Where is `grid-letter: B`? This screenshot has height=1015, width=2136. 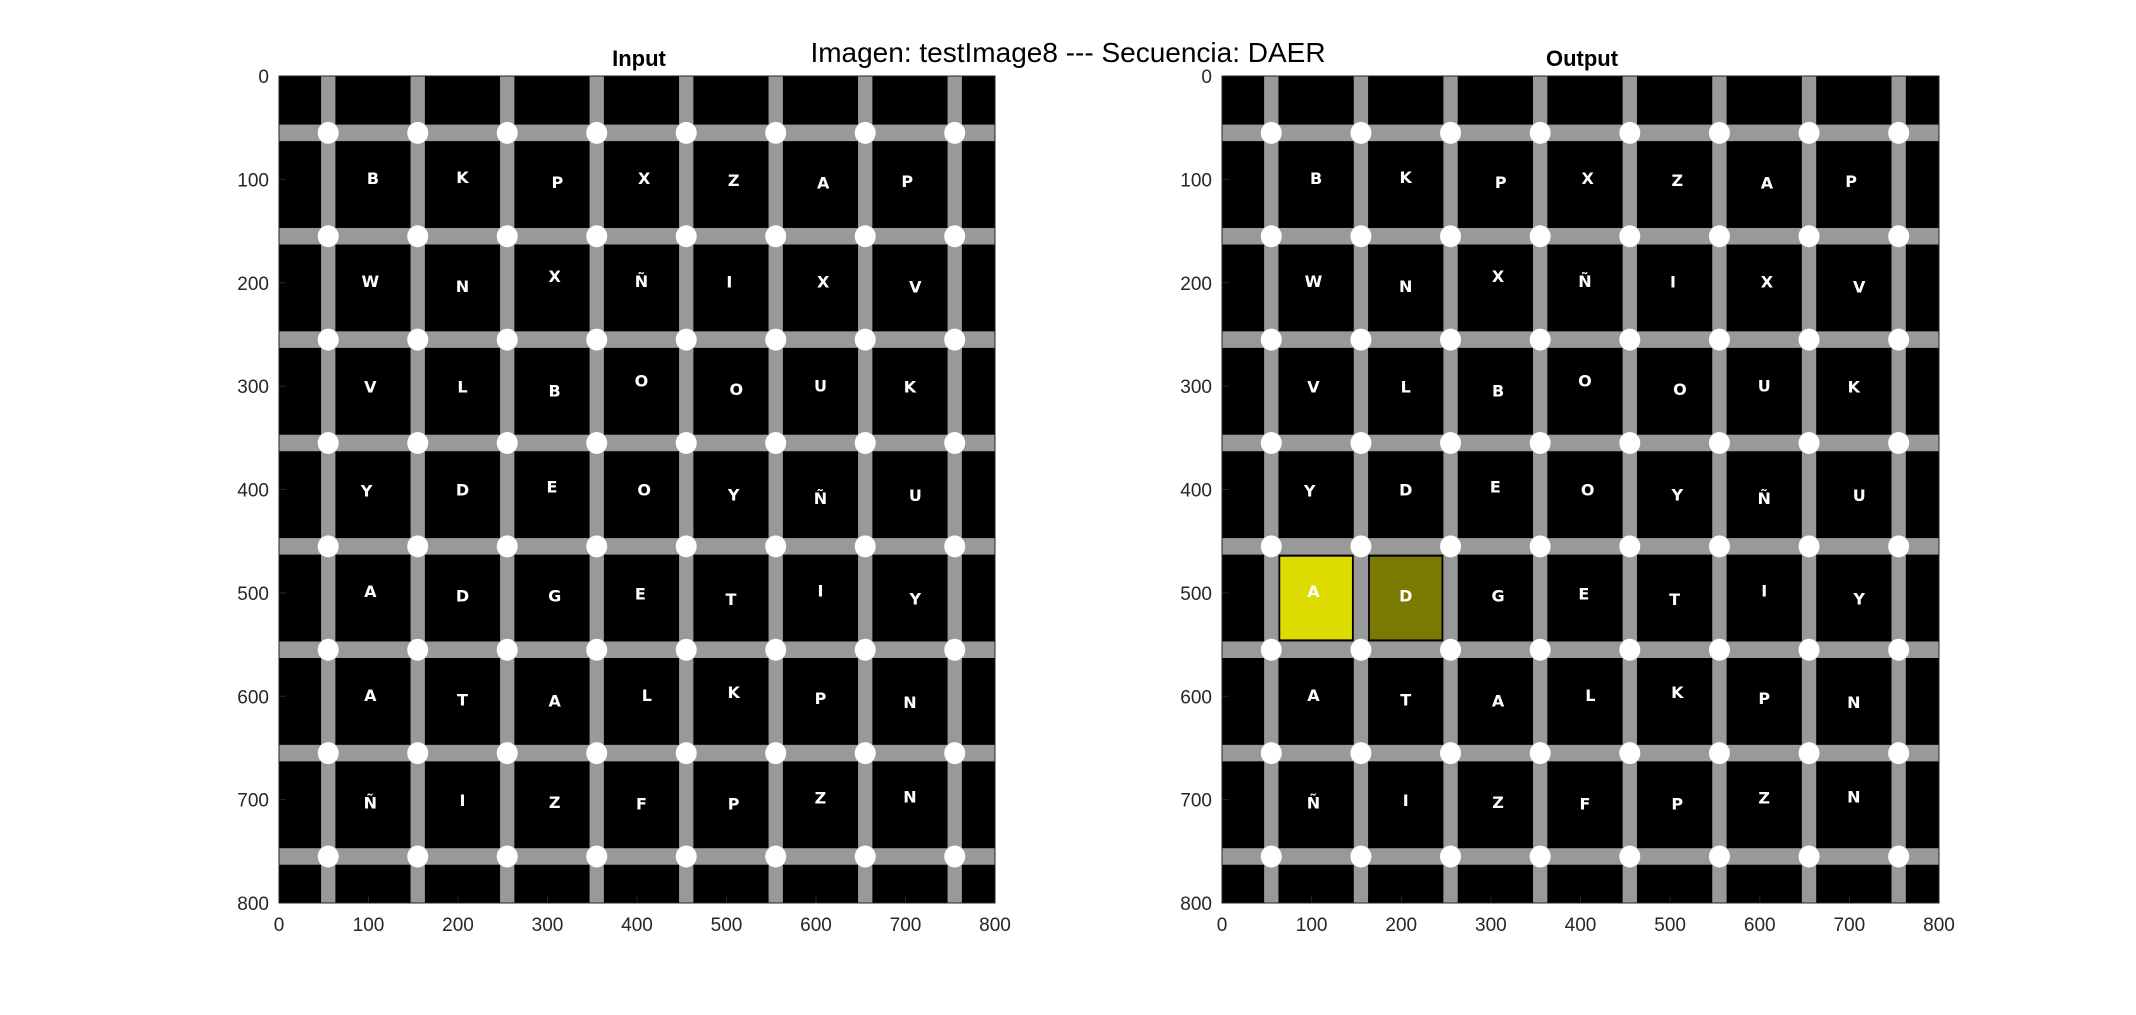
grid-letter: B is located at coordinates (555, 390).